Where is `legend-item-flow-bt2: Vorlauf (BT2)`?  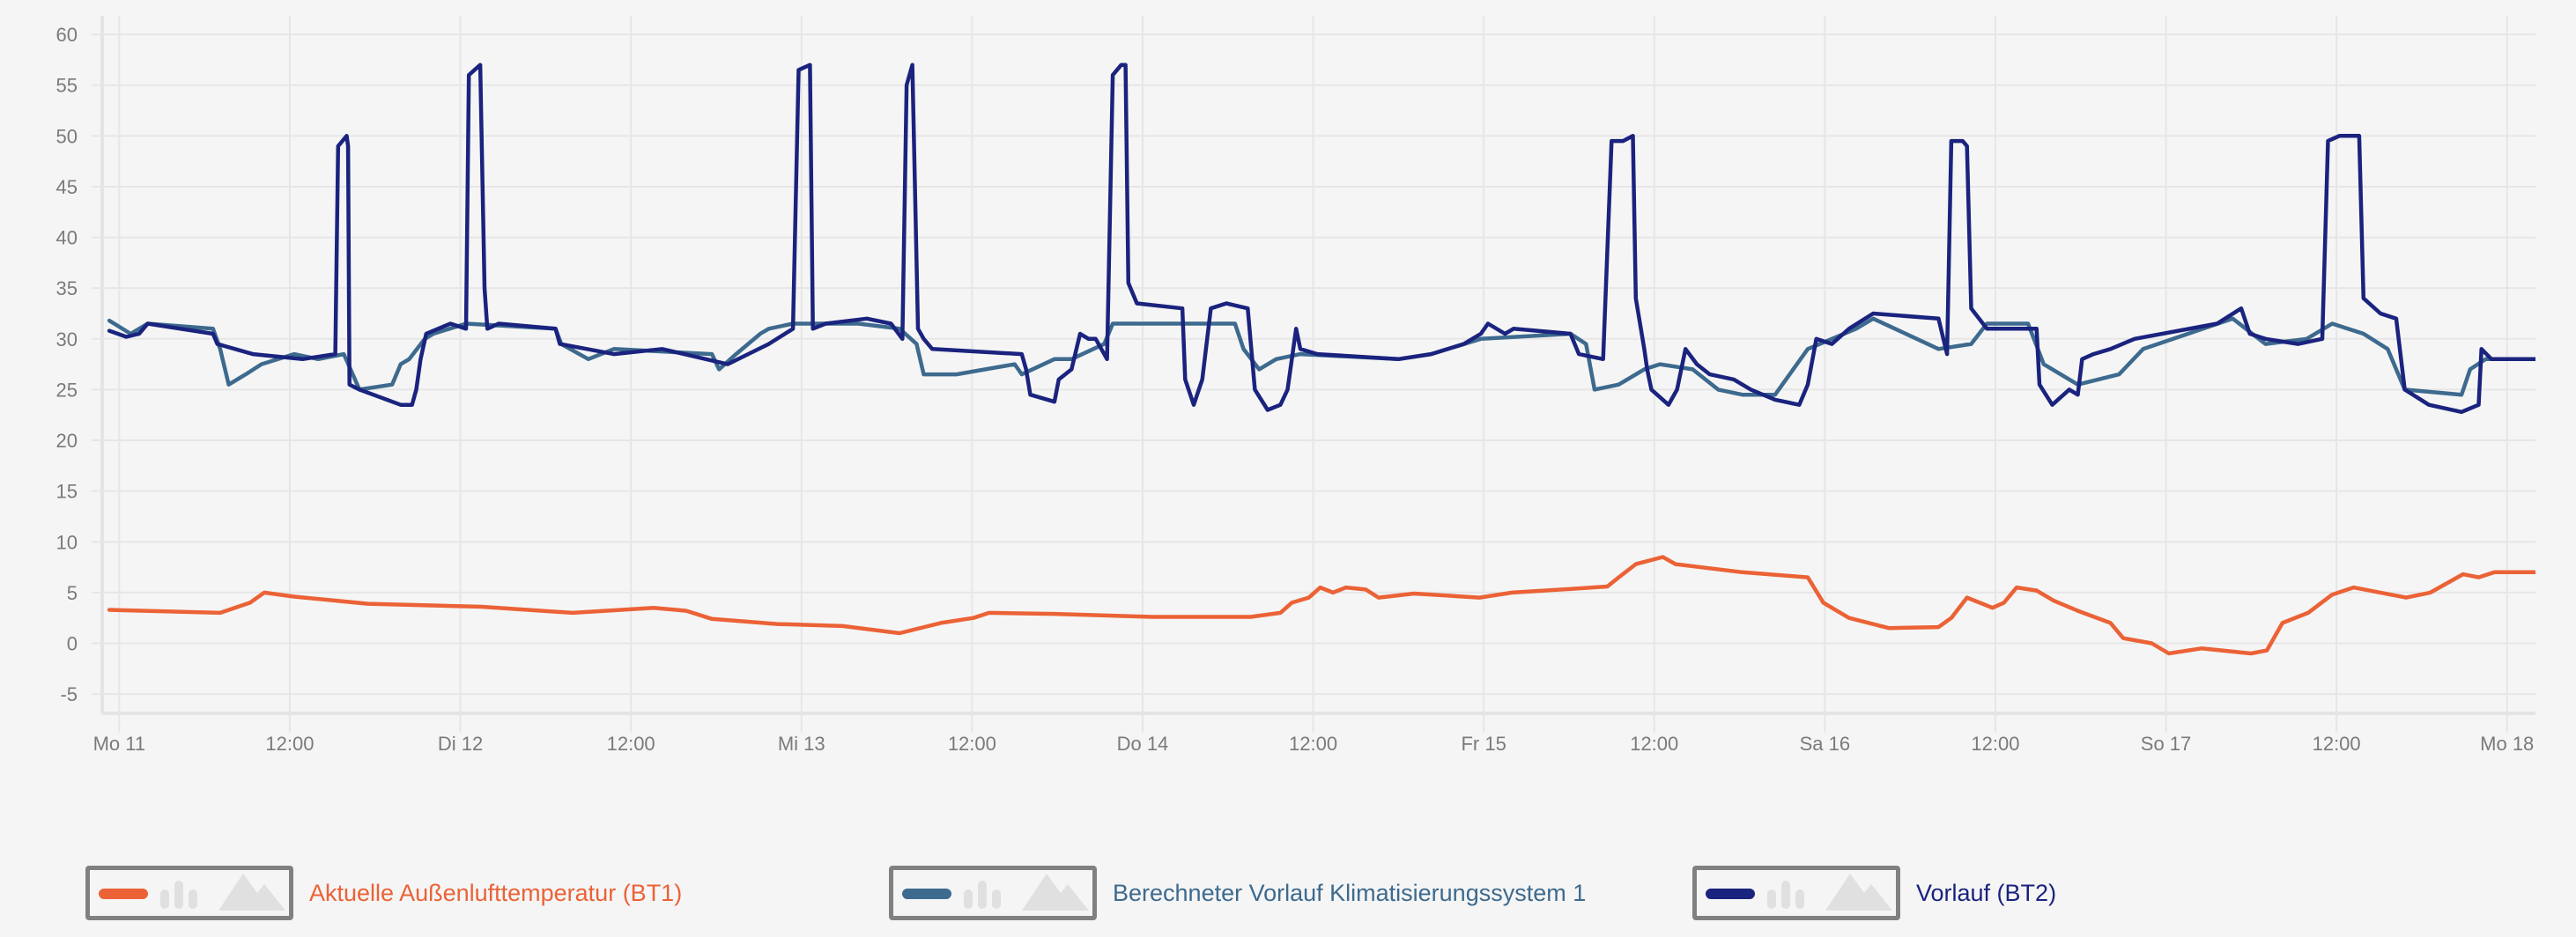 legend-item-flow-bt2: Vorlauf (BT2) is located at coordinates (1874, 893).